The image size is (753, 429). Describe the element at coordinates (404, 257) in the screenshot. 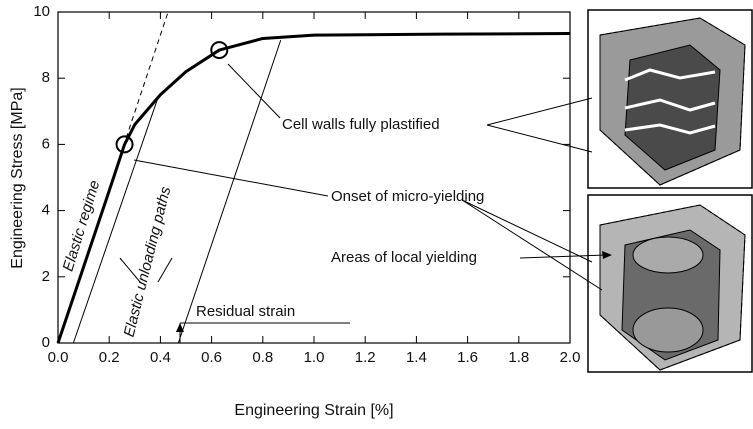

I see `annotation: Areas of local yielding` at that location.